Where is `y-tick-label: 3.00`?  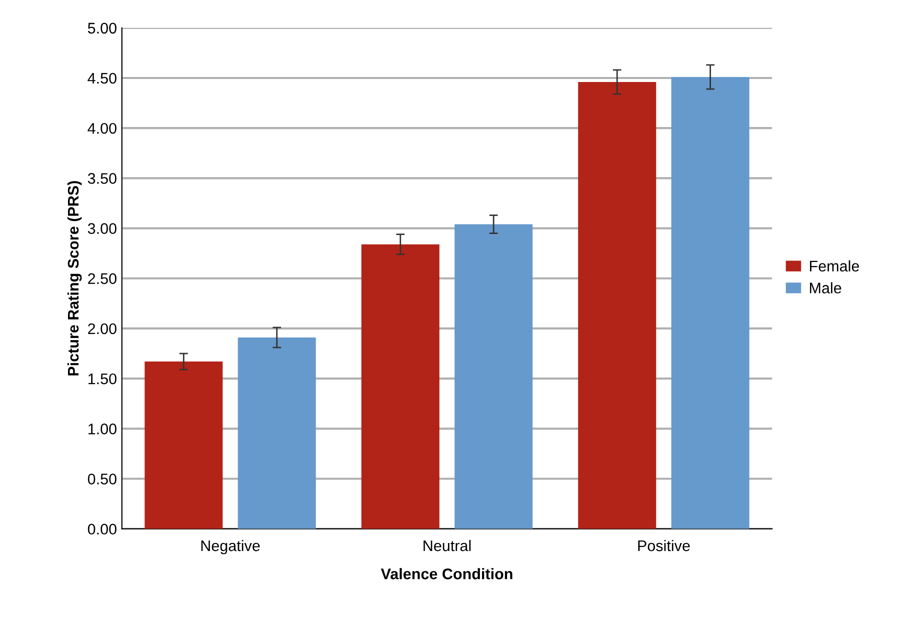
y-tick-label: 3.00 is located at coordinates (102, 228).